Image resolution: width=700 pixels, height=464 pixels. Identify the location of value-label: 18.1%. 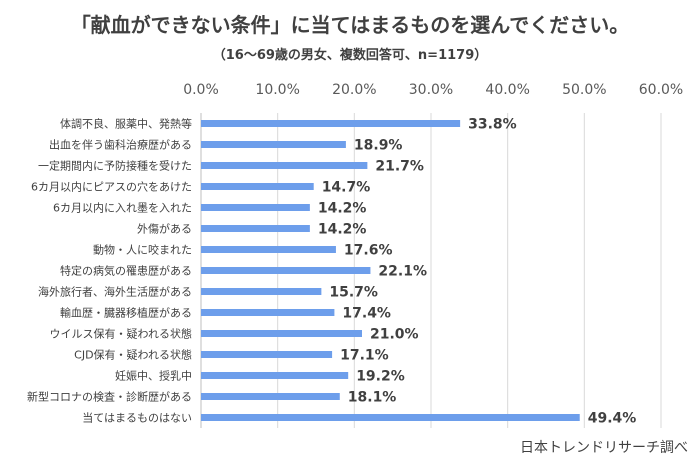
(372, 398).